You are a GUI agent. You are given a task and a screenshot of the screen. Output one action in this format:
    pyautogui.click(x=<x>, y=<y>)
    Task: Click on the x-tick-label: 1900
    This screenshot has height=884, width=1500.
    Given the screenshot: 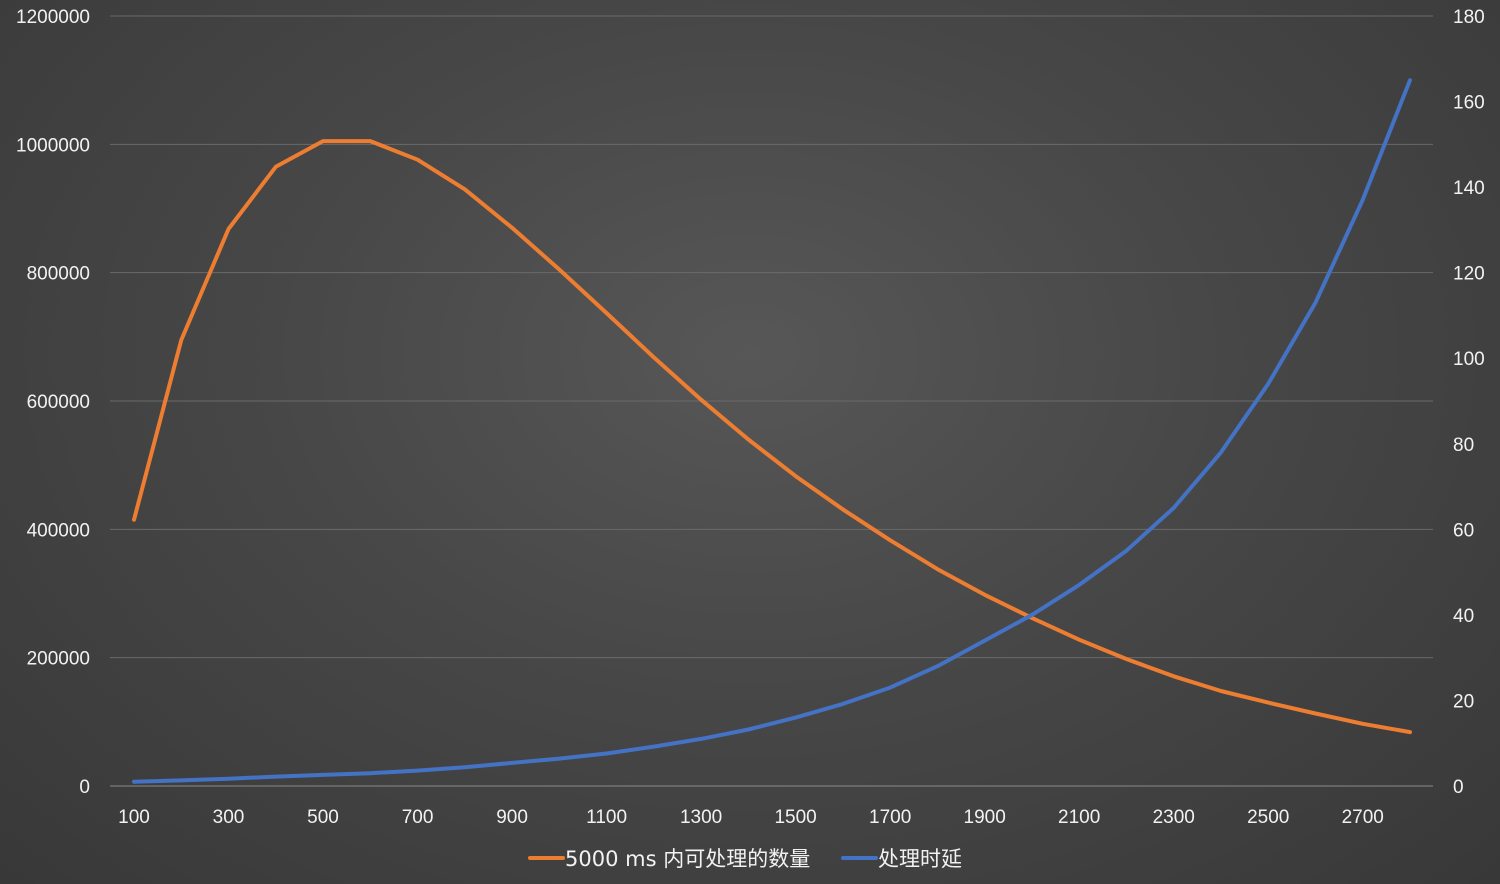 What is the action you would take?
    pyautogui.click(x=985, y=817)
    